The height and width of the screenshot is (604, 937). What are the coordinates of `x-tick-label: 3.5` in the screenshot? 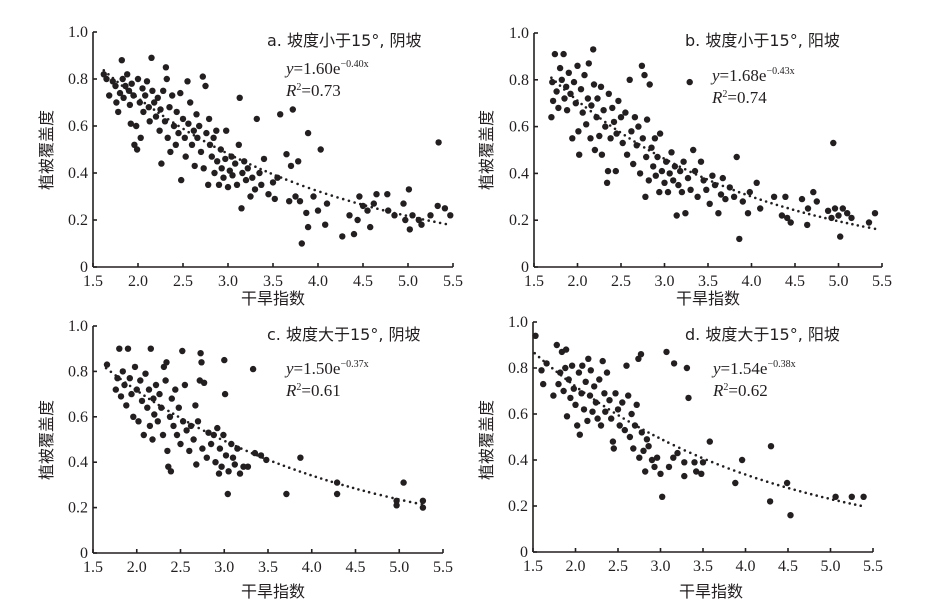 It's located at (268, 567).